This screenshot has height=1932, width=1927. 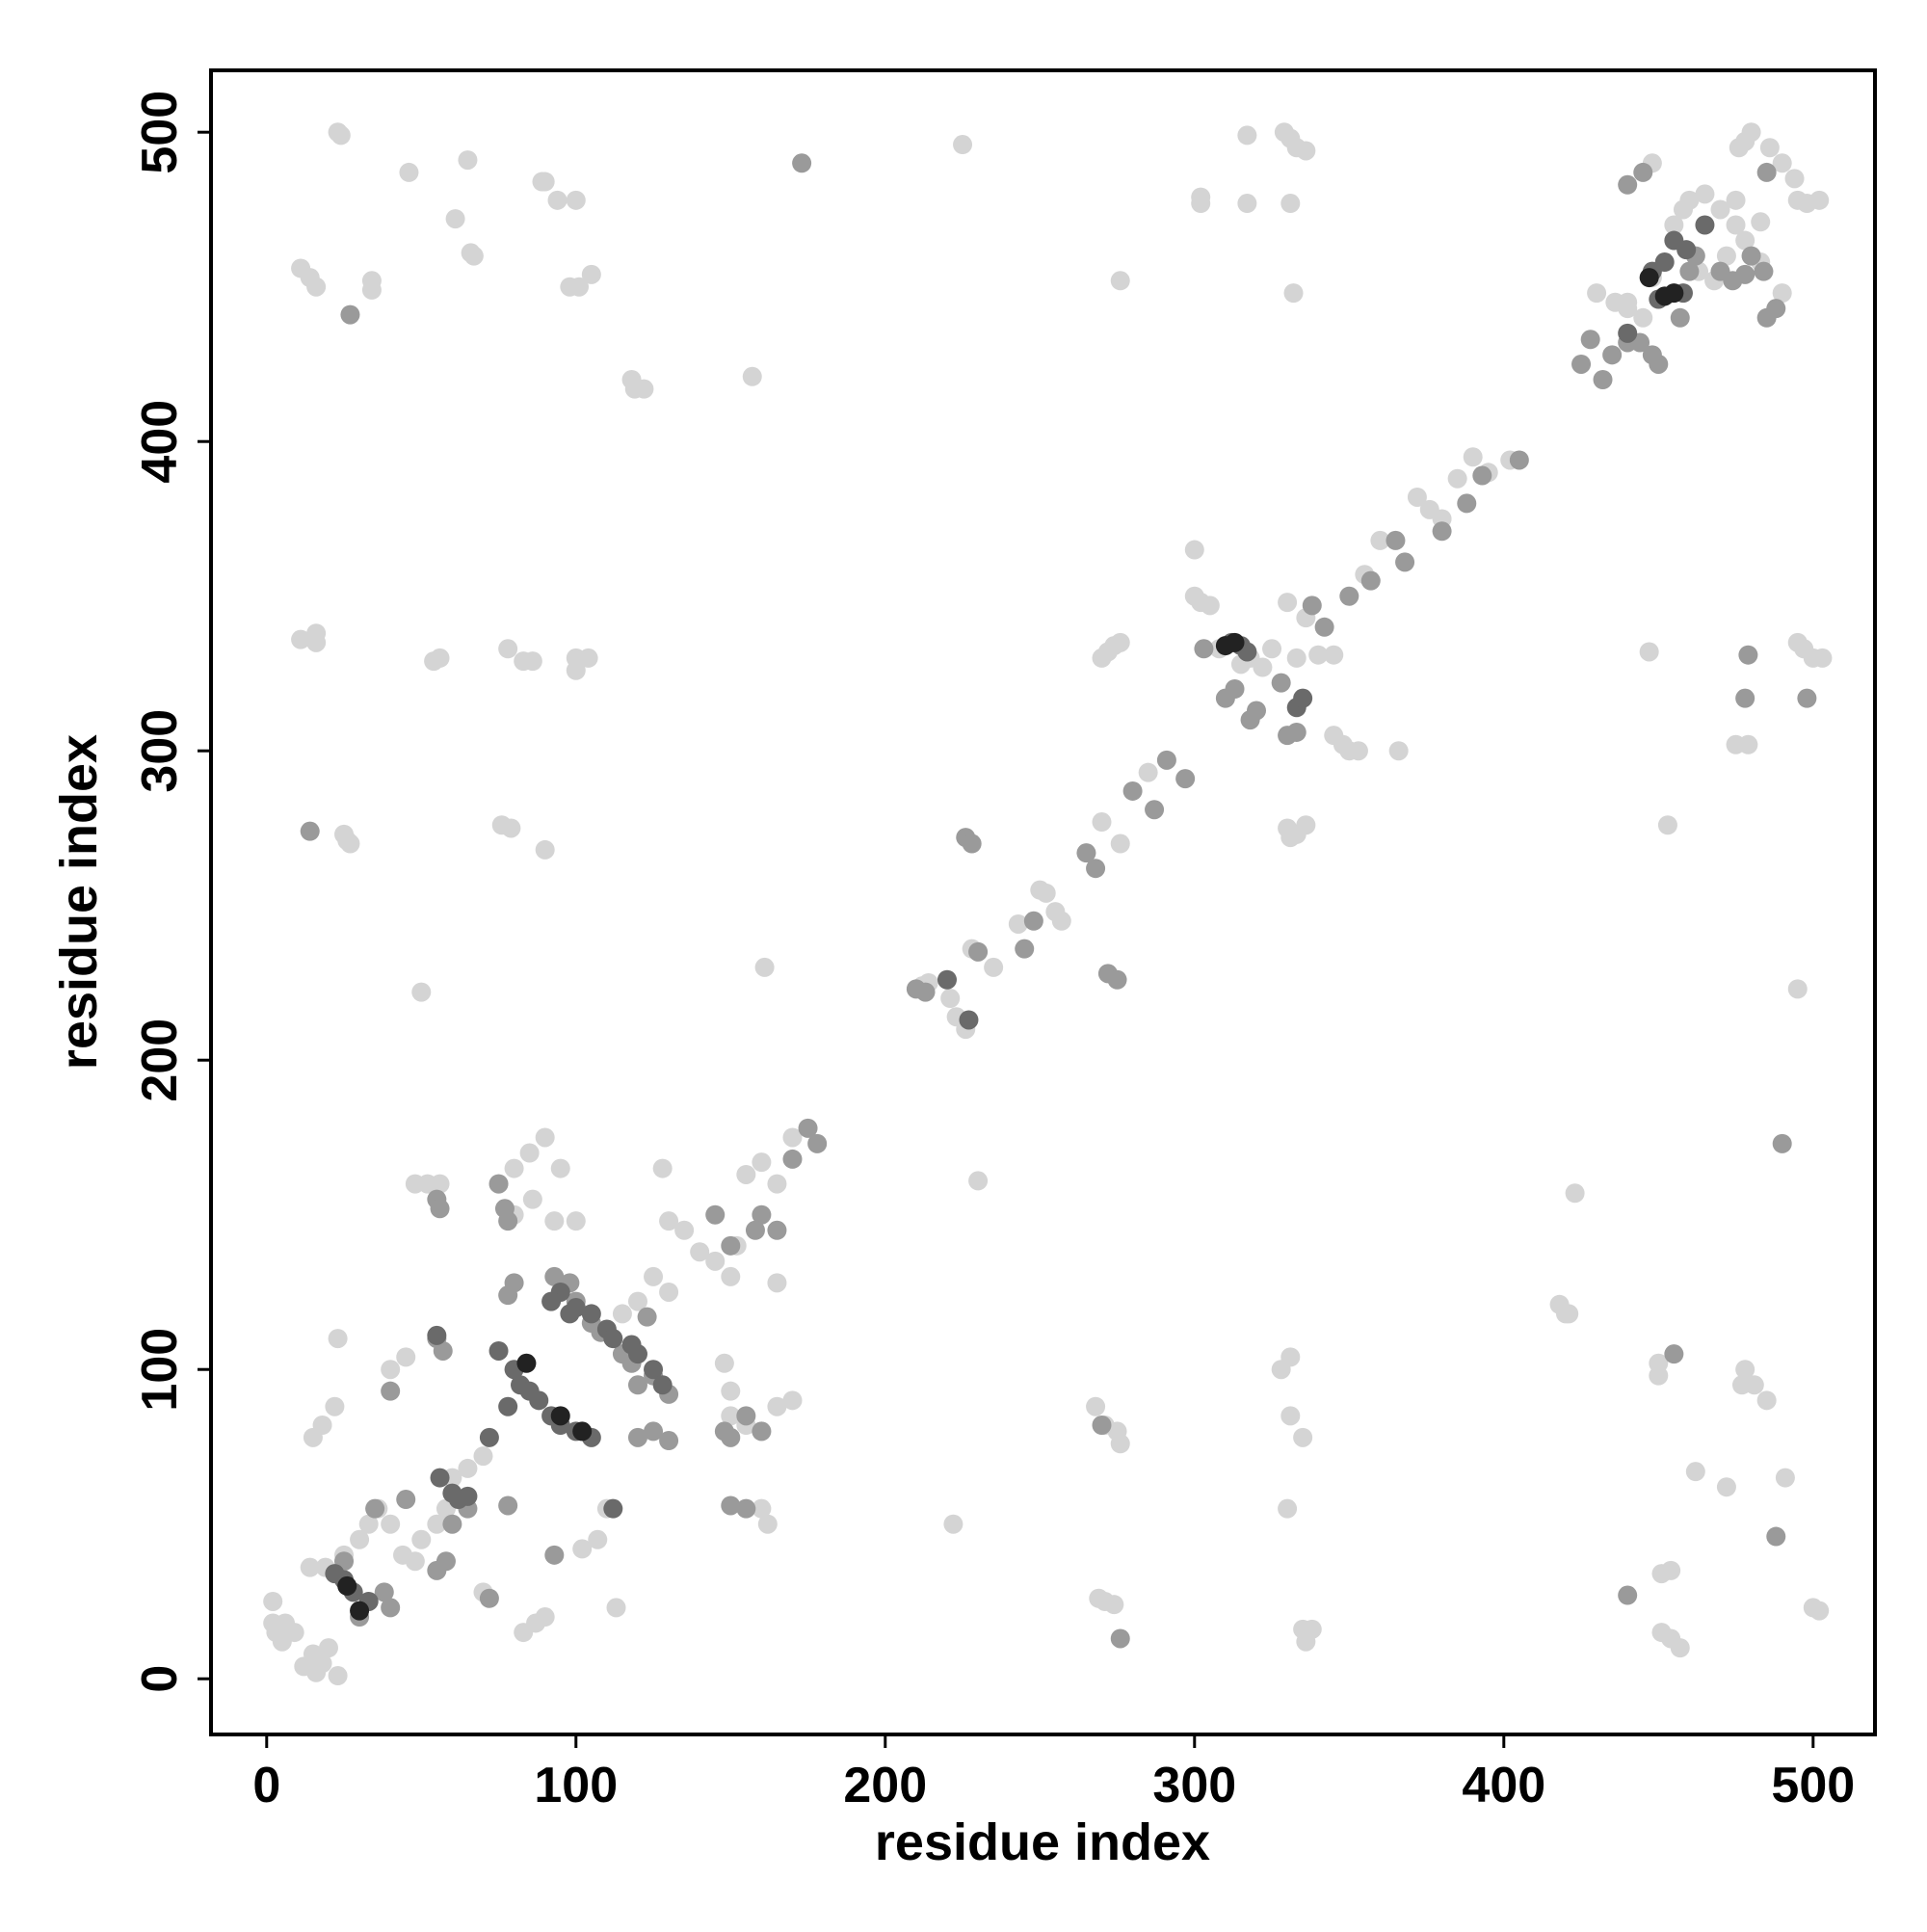 I want to click on x-tick-label: 300, so click(x=1194, y=1785).